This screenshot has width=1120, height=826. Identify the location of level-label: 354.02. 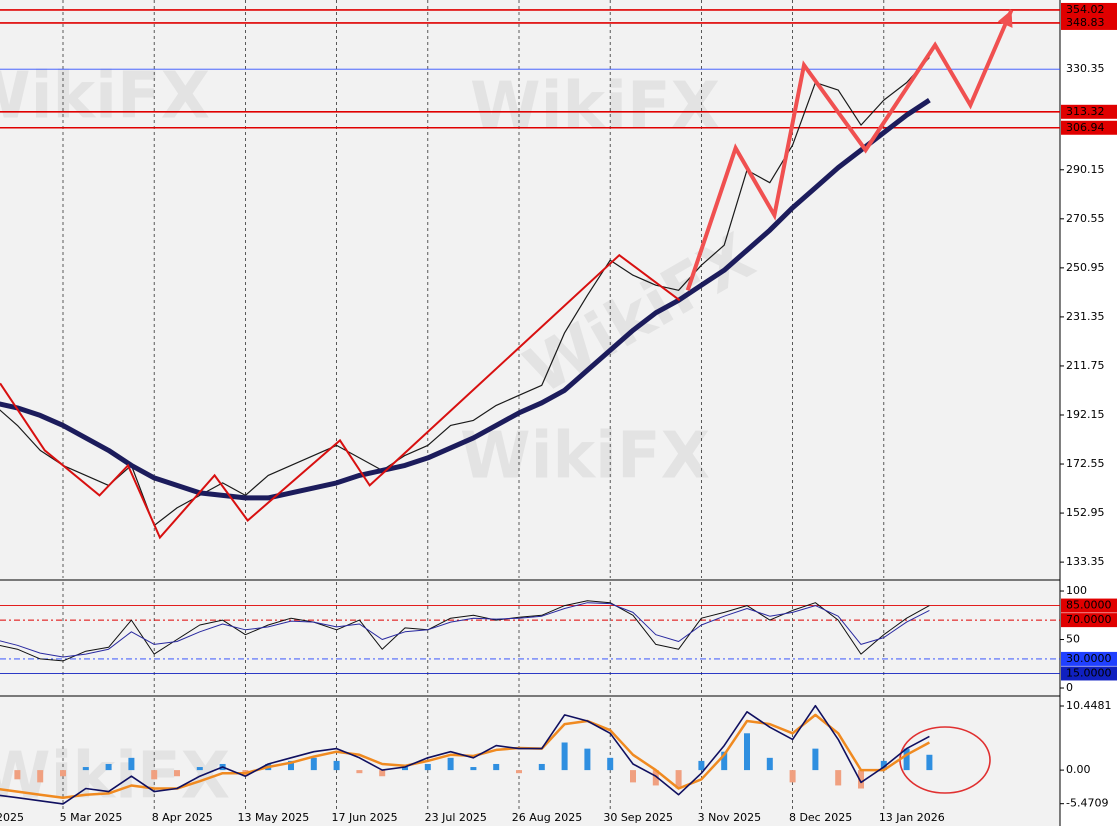
(1085, 9).